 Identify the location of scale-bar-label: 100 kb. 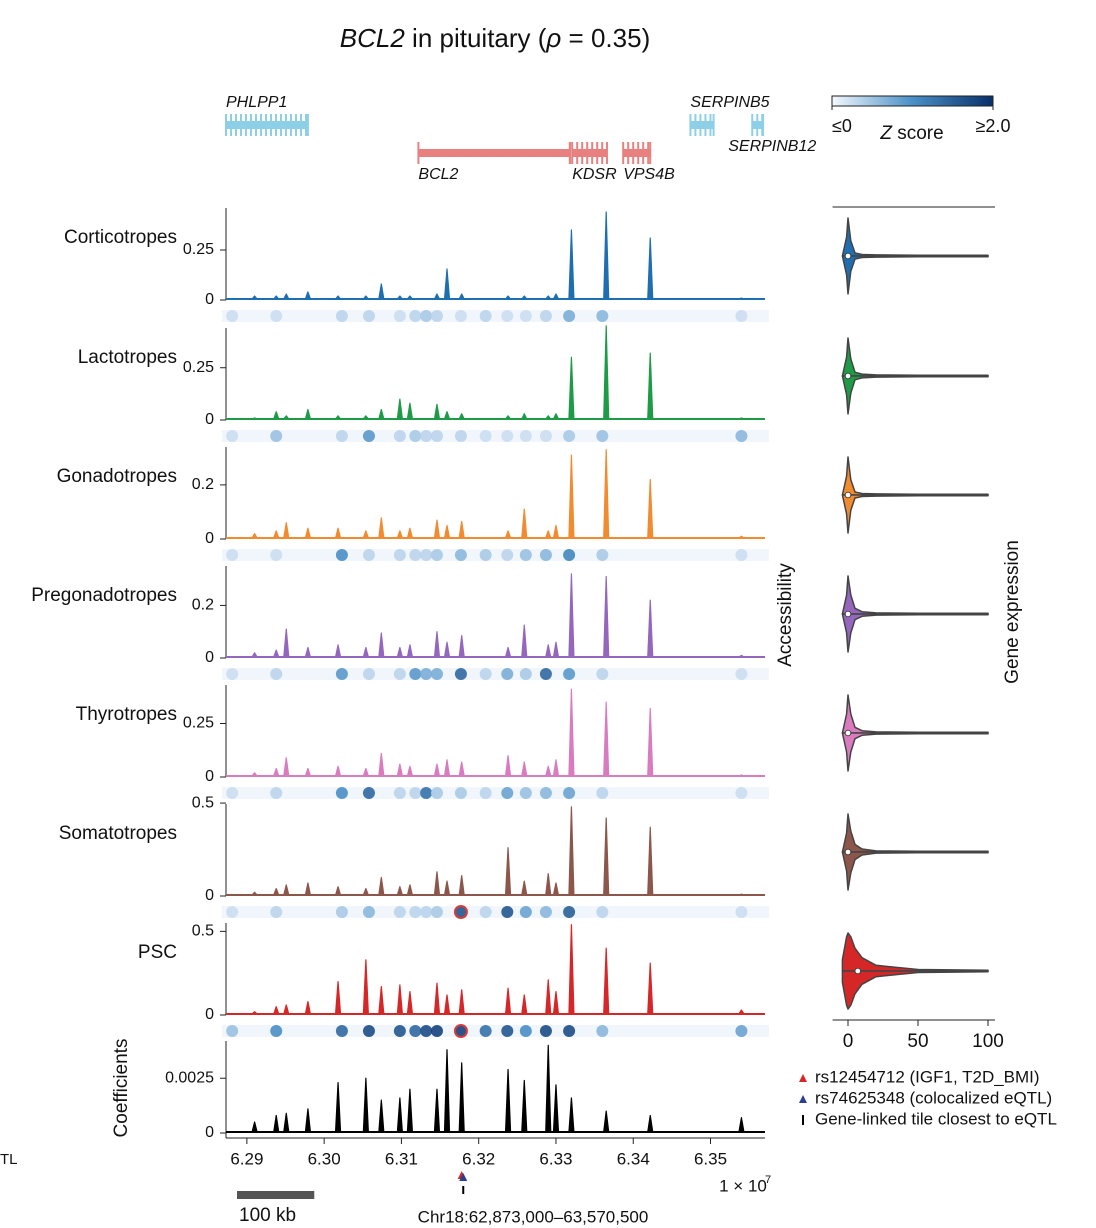
(267, 1215).